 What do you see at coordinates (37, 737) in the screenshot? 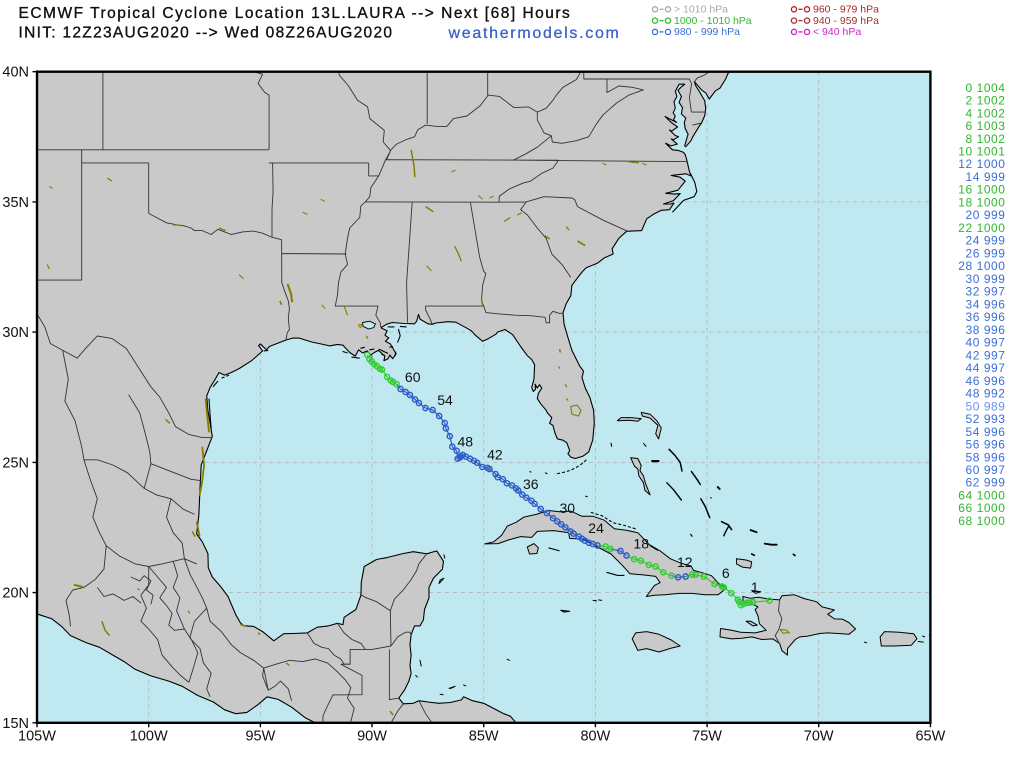
I see `svg-text: 105W` at bounding box center [37, 737].